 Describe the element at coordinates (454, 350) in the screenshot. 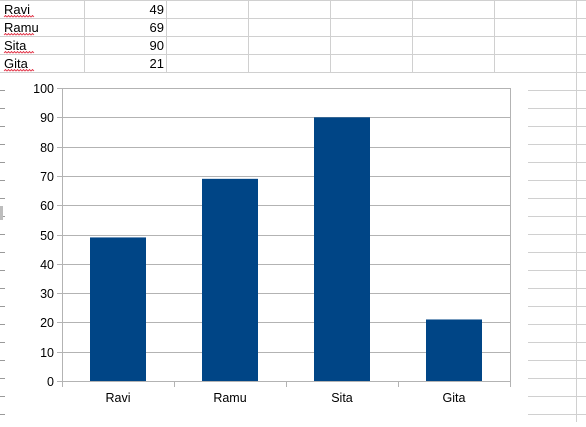

I see `bar-gita` at that location.